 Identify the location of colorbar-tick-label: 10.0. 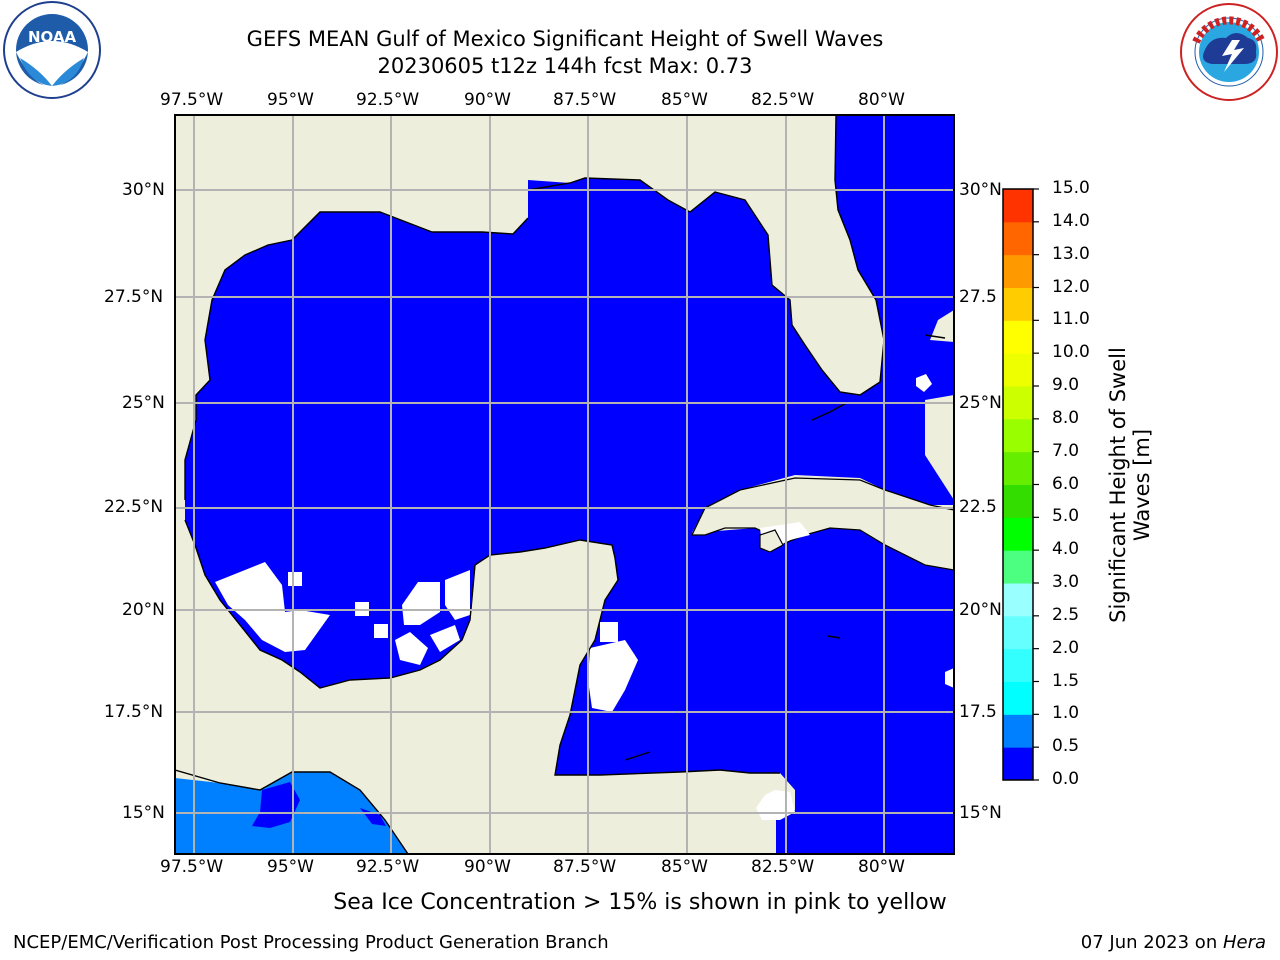
(1071, 352).